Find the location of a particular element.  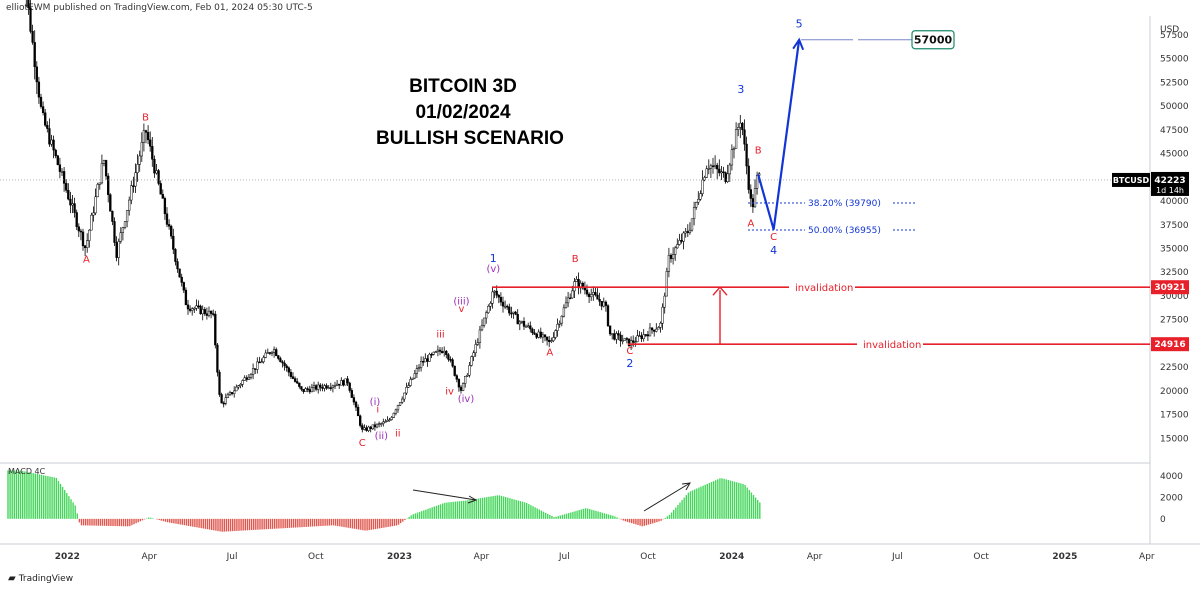

macd-pane: MACD 4C is located at coordinates (384, 499).